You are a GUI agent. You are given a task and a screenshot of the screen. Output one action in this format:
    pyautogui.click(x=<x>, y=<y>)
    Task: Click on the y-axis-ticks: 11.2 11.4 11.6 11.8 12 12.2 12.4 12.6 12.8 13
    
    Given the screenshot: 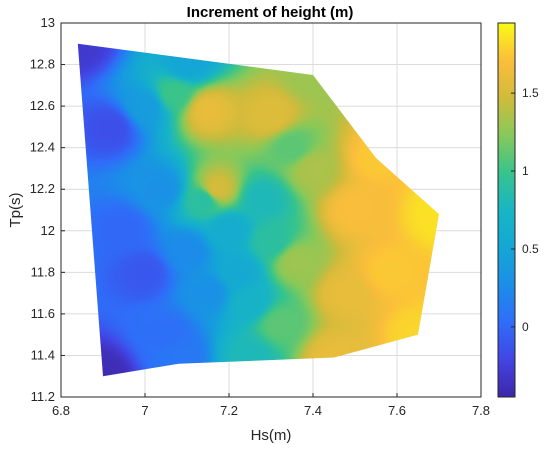 What is the action you would take?
    pyautogui.click(x=47, y=209)
    